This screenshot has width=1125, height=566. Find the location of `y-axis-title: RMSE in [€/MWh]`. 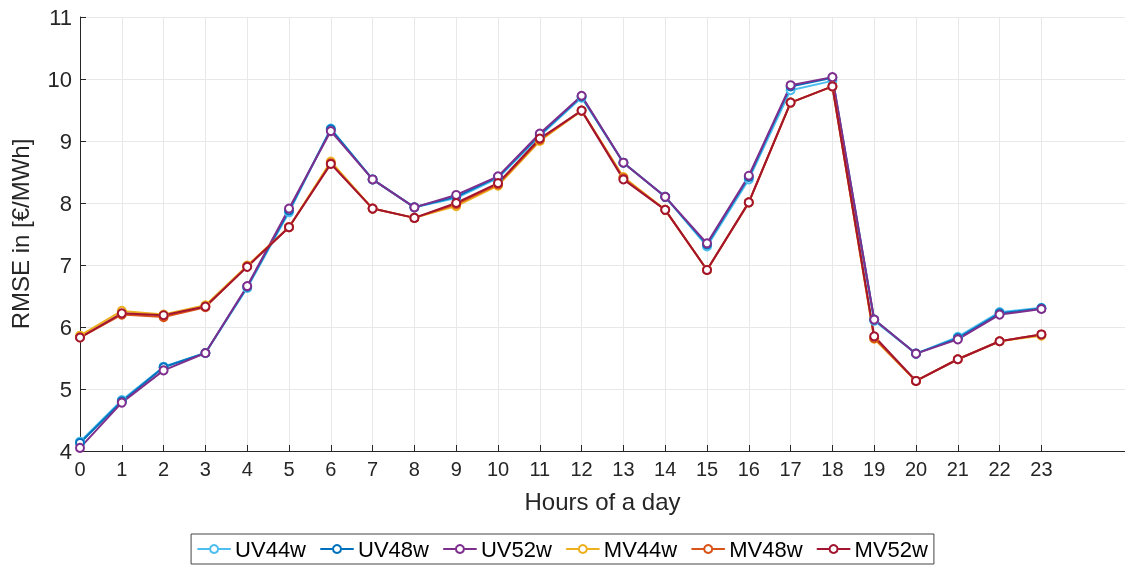

y-axis-title: RMSE in [€/MWh] is located at coordinates (20, 234).